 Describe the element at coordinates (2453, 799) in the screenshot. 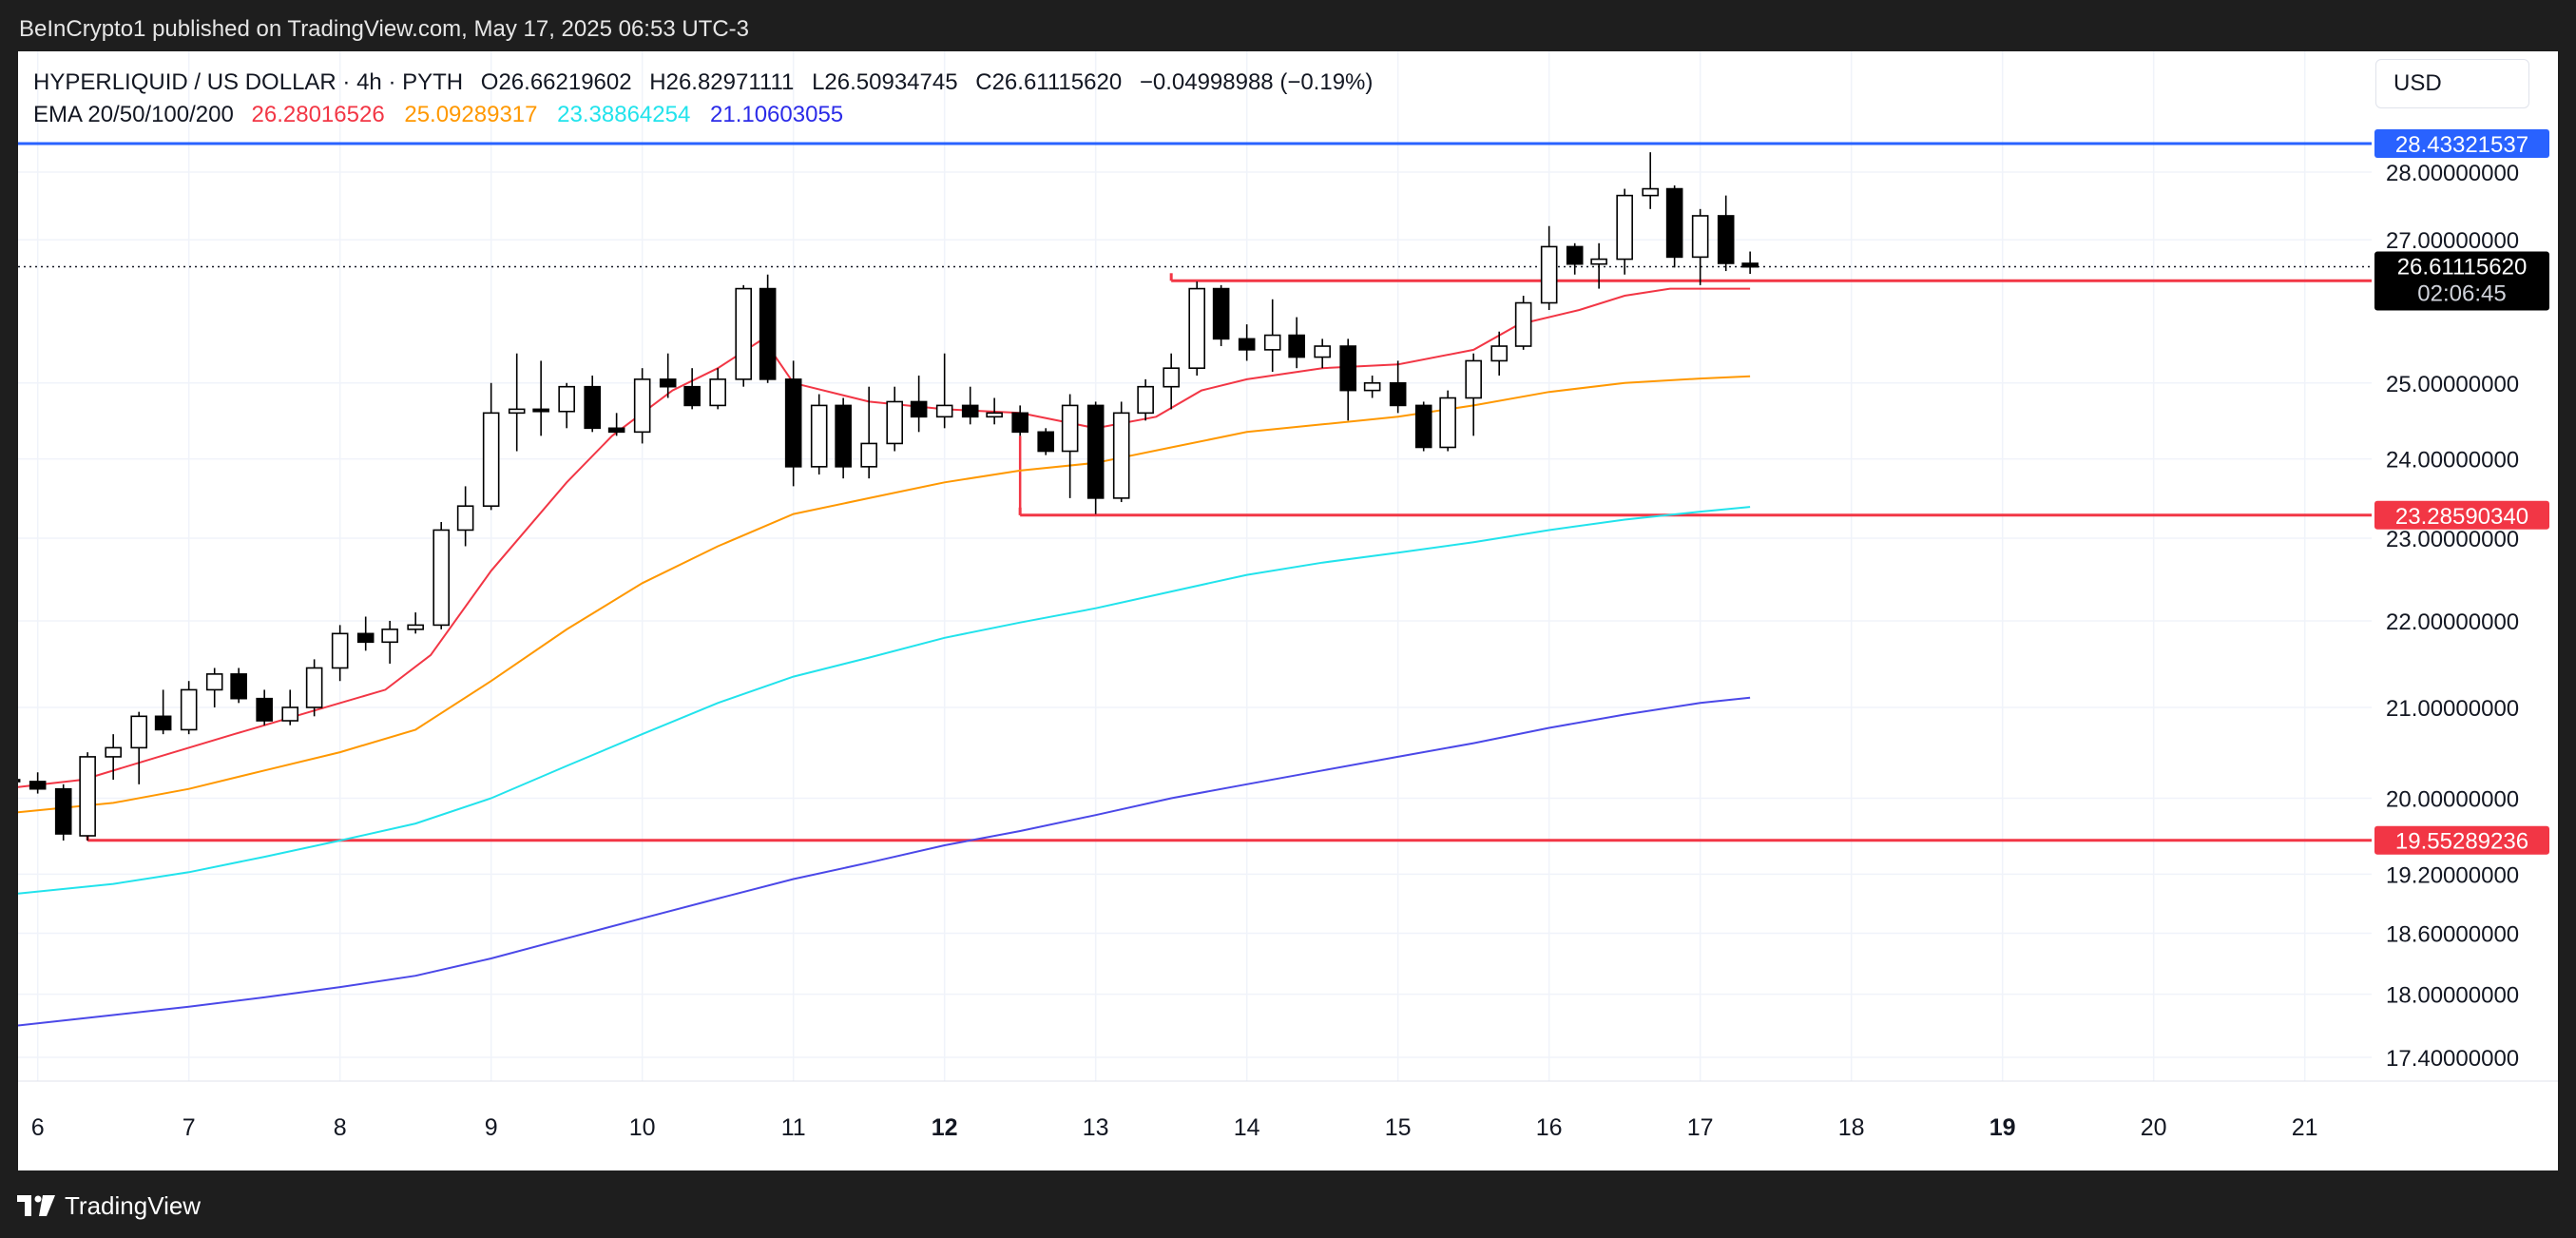

I see `y-tick-label: 20.00000000` at that location.